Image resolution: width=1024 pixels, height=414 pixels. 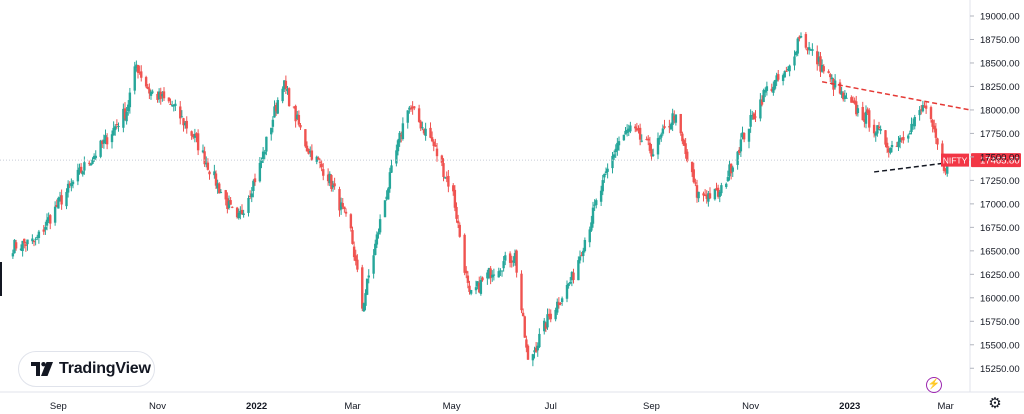 What do you see at coordinates (945, 406) in the screenshot?
I see `x-tick-label: Mar` at bounding box center [945, 406].